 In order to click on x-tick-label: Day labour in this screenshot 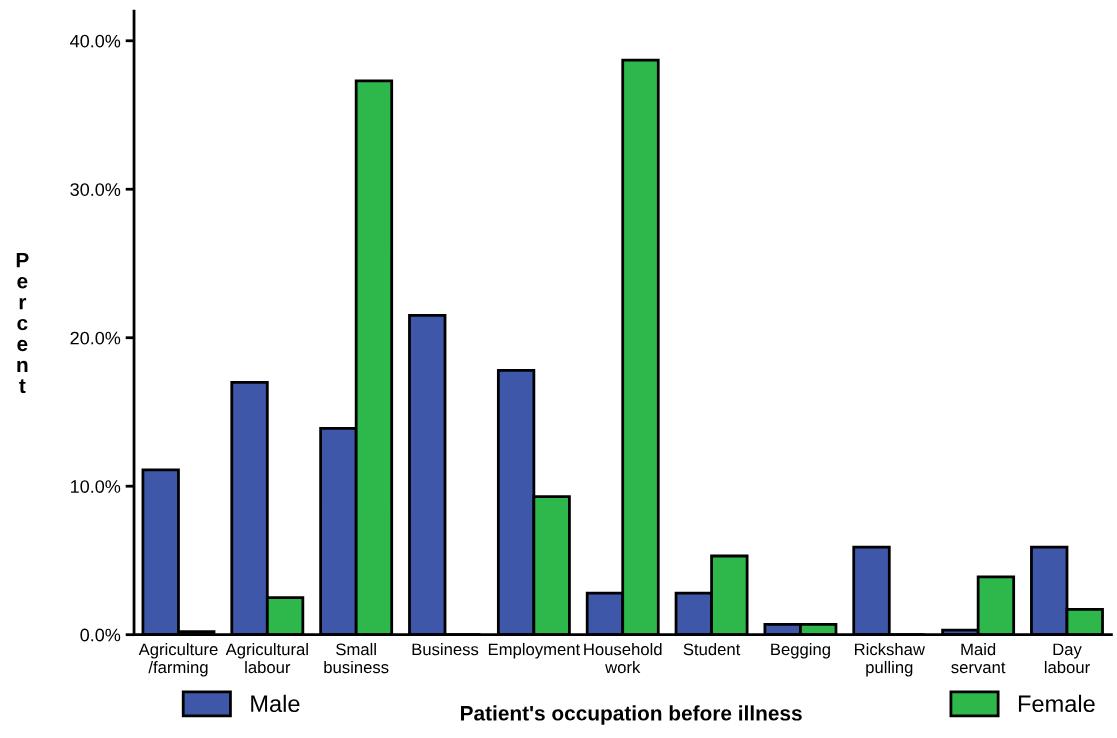, I will do `click(1067, 658)`.